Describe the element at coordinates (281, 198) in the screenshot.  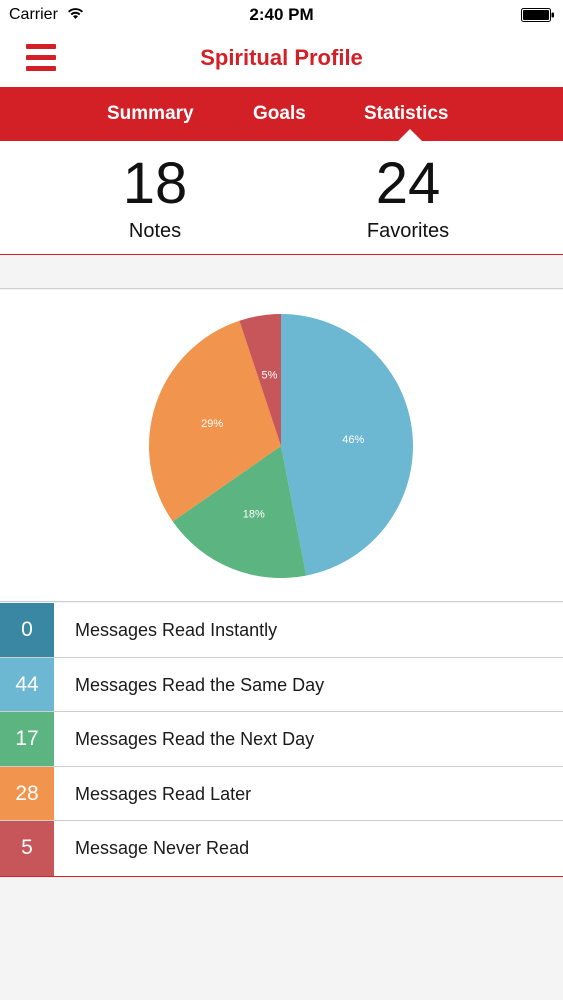
I see `stats-counters: 18 Notes 24 Favorites` at that location.